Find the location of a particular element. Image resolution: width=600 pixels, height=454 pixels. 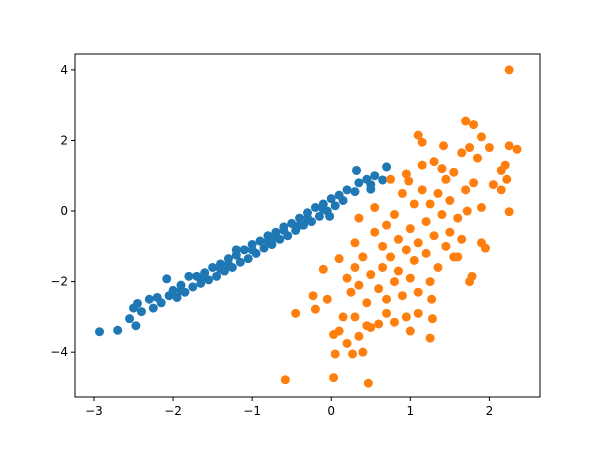

y-tick-label: −2 is located at coordinates (59, 282).